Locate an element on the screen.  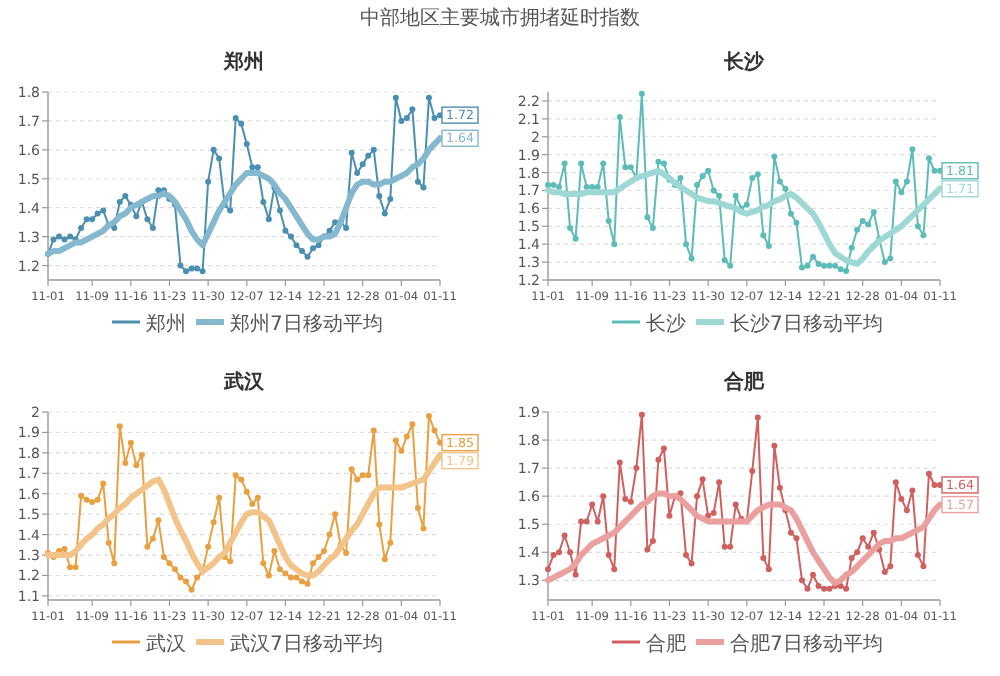
chart-title: 合肥 is located at coordinates (744, 382).